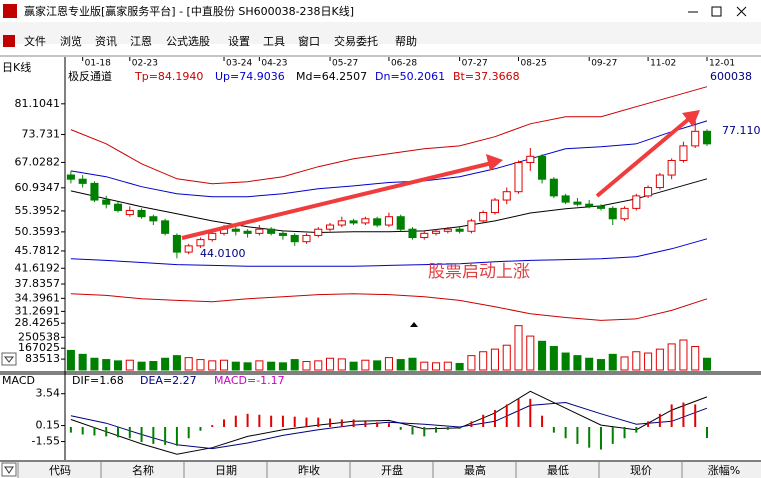  Describe the element at coordinates (71, 41) in the screenshot. I see `menu-item: 浏览` at that location.